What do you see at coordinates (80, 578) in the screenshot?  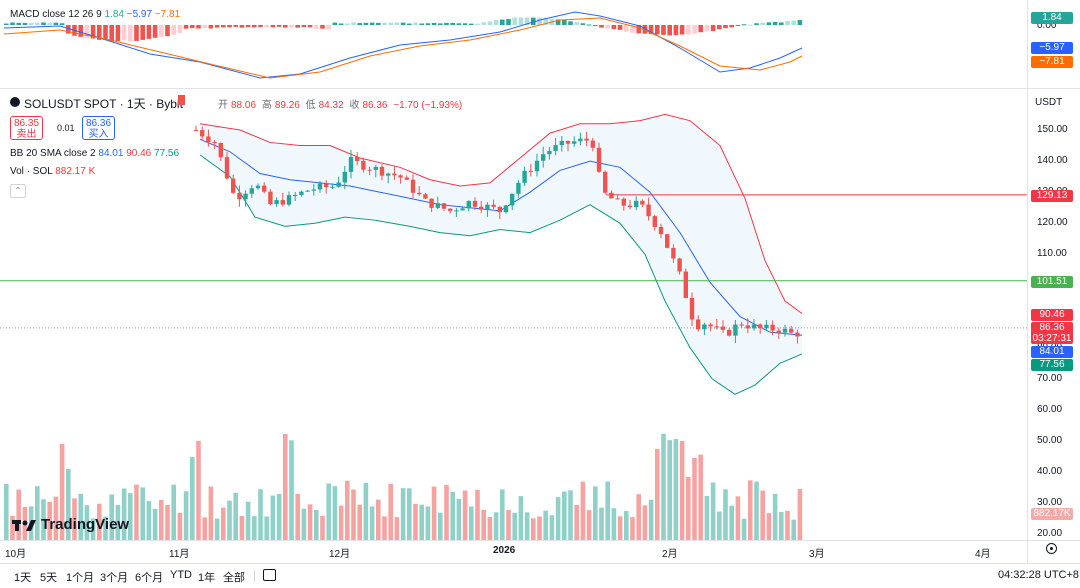 I see `range-1m: 1个月` at bounding box center [80, 578].